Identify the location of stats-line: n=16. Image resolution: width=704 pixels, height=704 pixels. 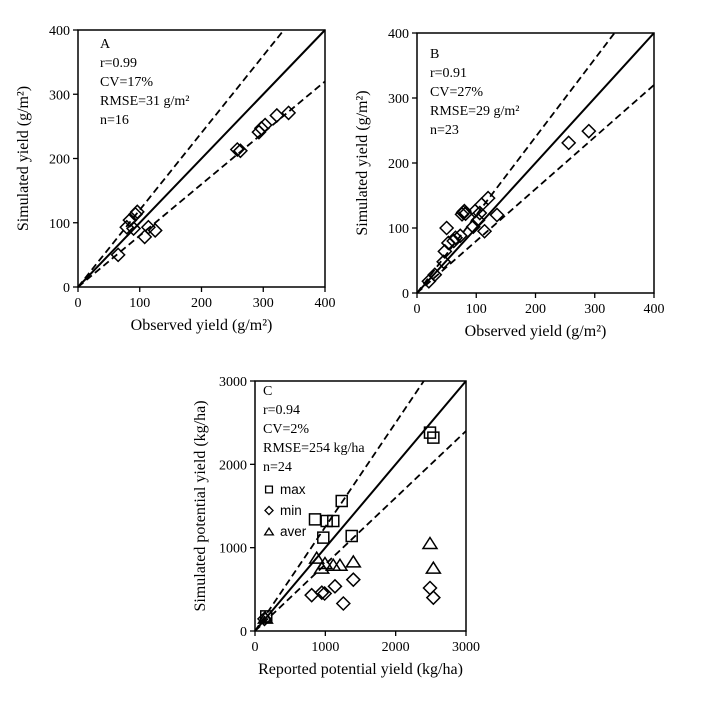
(114, 120).